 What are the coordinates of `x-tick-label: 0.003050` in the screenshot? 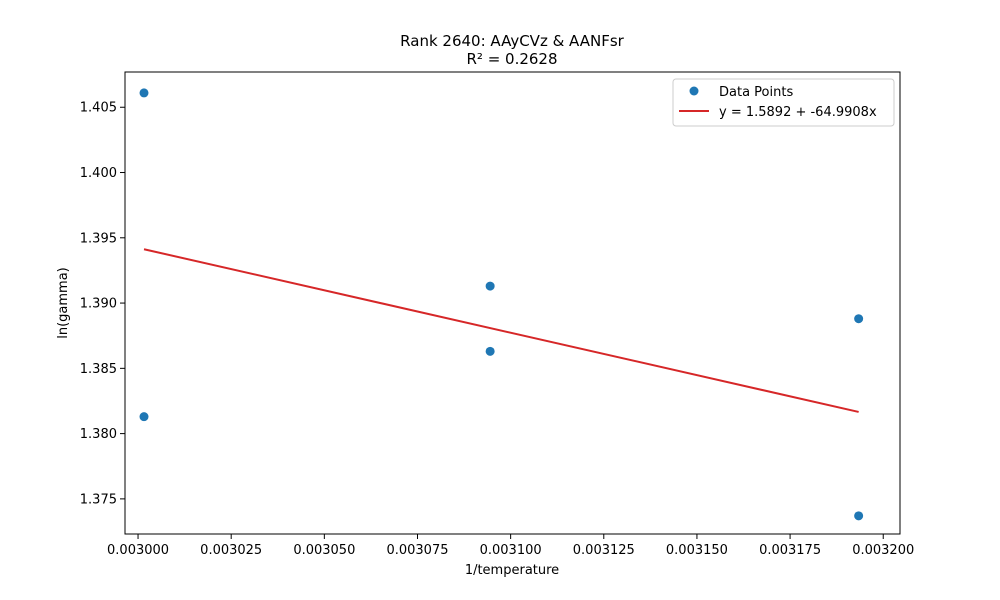 It's located at (324, 550).